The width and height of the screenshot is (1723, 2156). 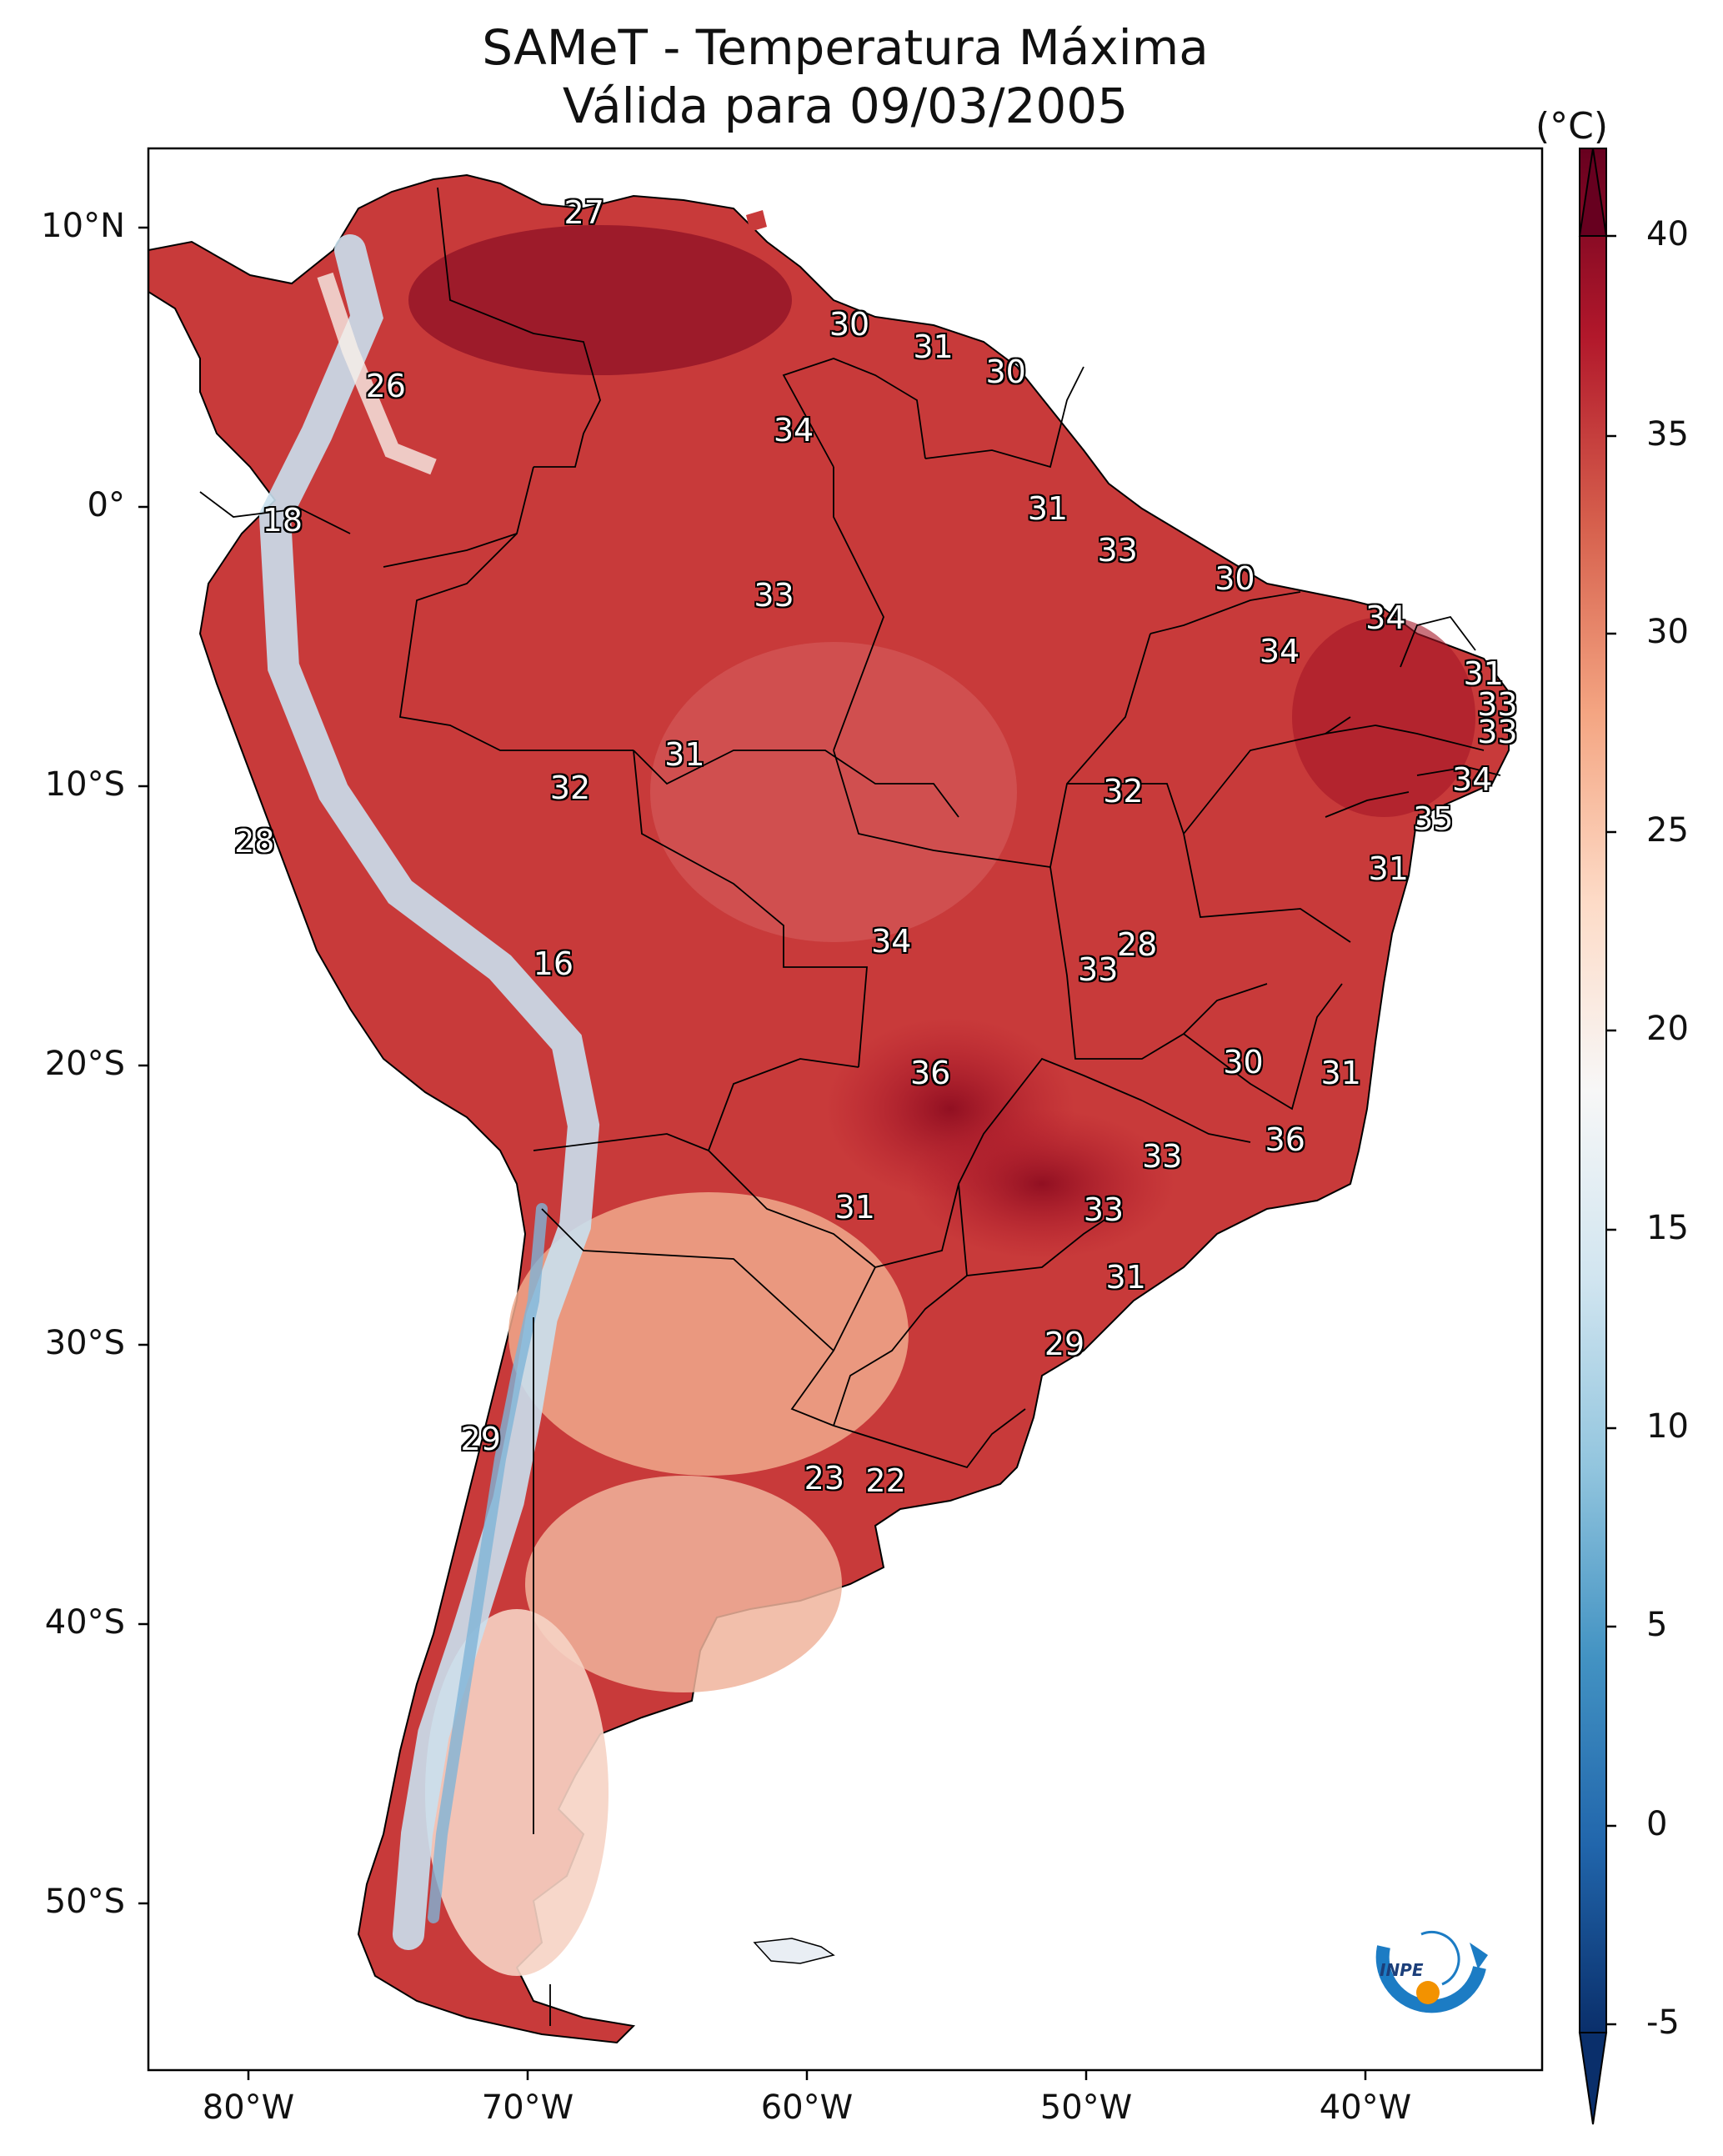 What do you see at coordinates (527, 2107) in the screenshot?
I see `lon-label-70w: 70°W` at bounding box center [527, 2107].